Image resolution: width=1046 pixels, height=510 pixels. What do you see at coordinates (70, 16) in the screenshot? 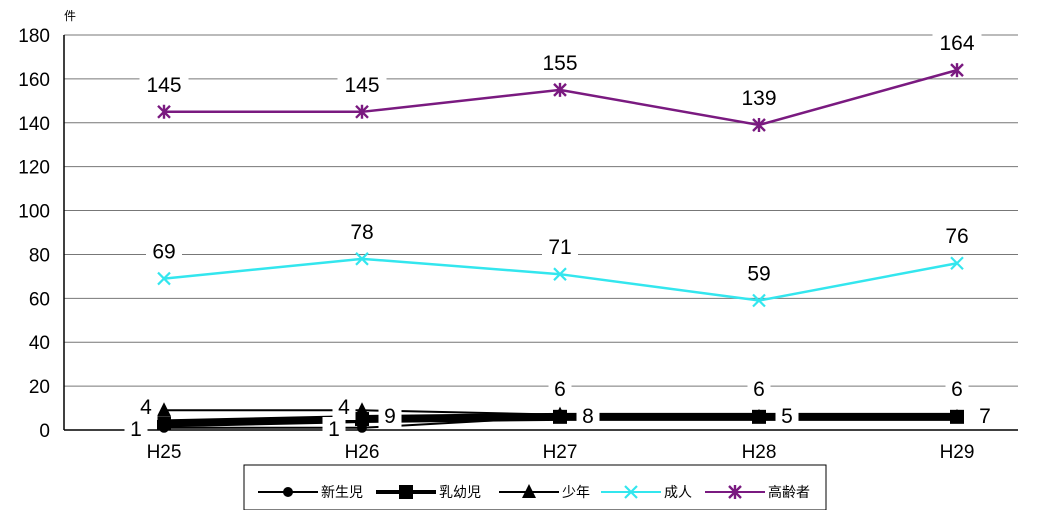
I see `y-unit-label: 件` at bounding box center [70, 16].